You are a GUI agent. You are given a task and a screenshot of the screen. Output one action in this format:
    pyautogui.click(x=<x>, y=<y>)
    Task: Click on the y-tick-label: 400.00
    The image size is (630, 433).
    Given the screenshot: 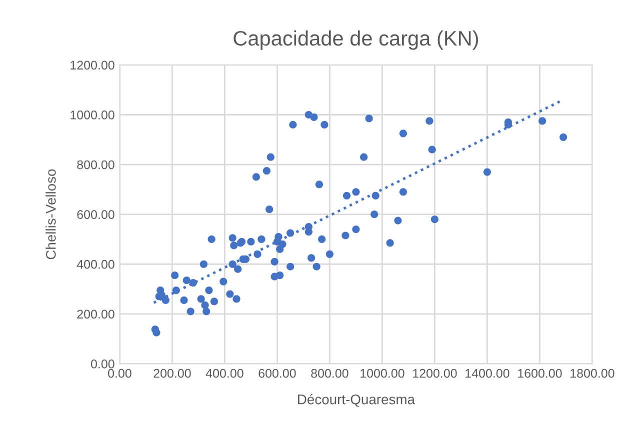 What is the action you would take?
    pyautogui.click(x=95, y=264)
    